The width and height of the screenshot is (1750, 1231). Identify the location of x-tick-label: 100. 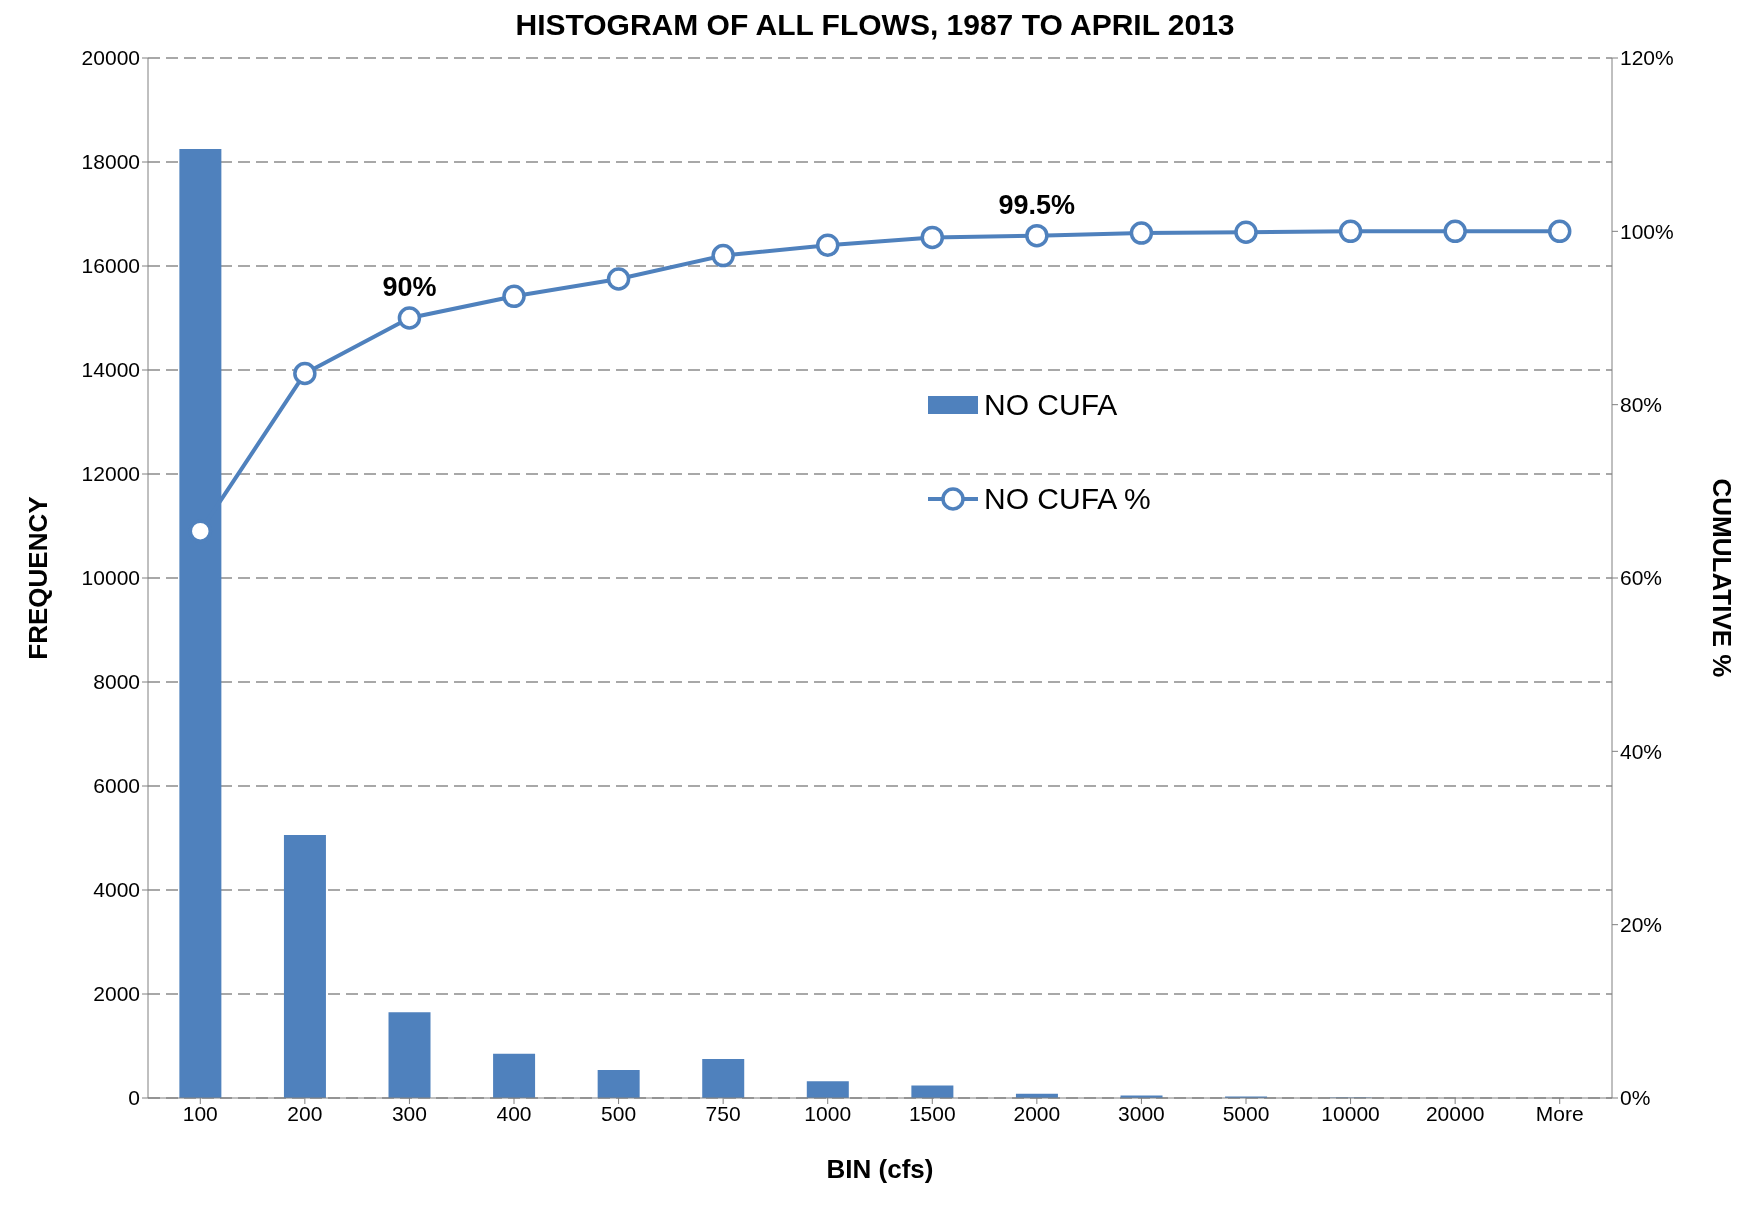
(200, 1113).